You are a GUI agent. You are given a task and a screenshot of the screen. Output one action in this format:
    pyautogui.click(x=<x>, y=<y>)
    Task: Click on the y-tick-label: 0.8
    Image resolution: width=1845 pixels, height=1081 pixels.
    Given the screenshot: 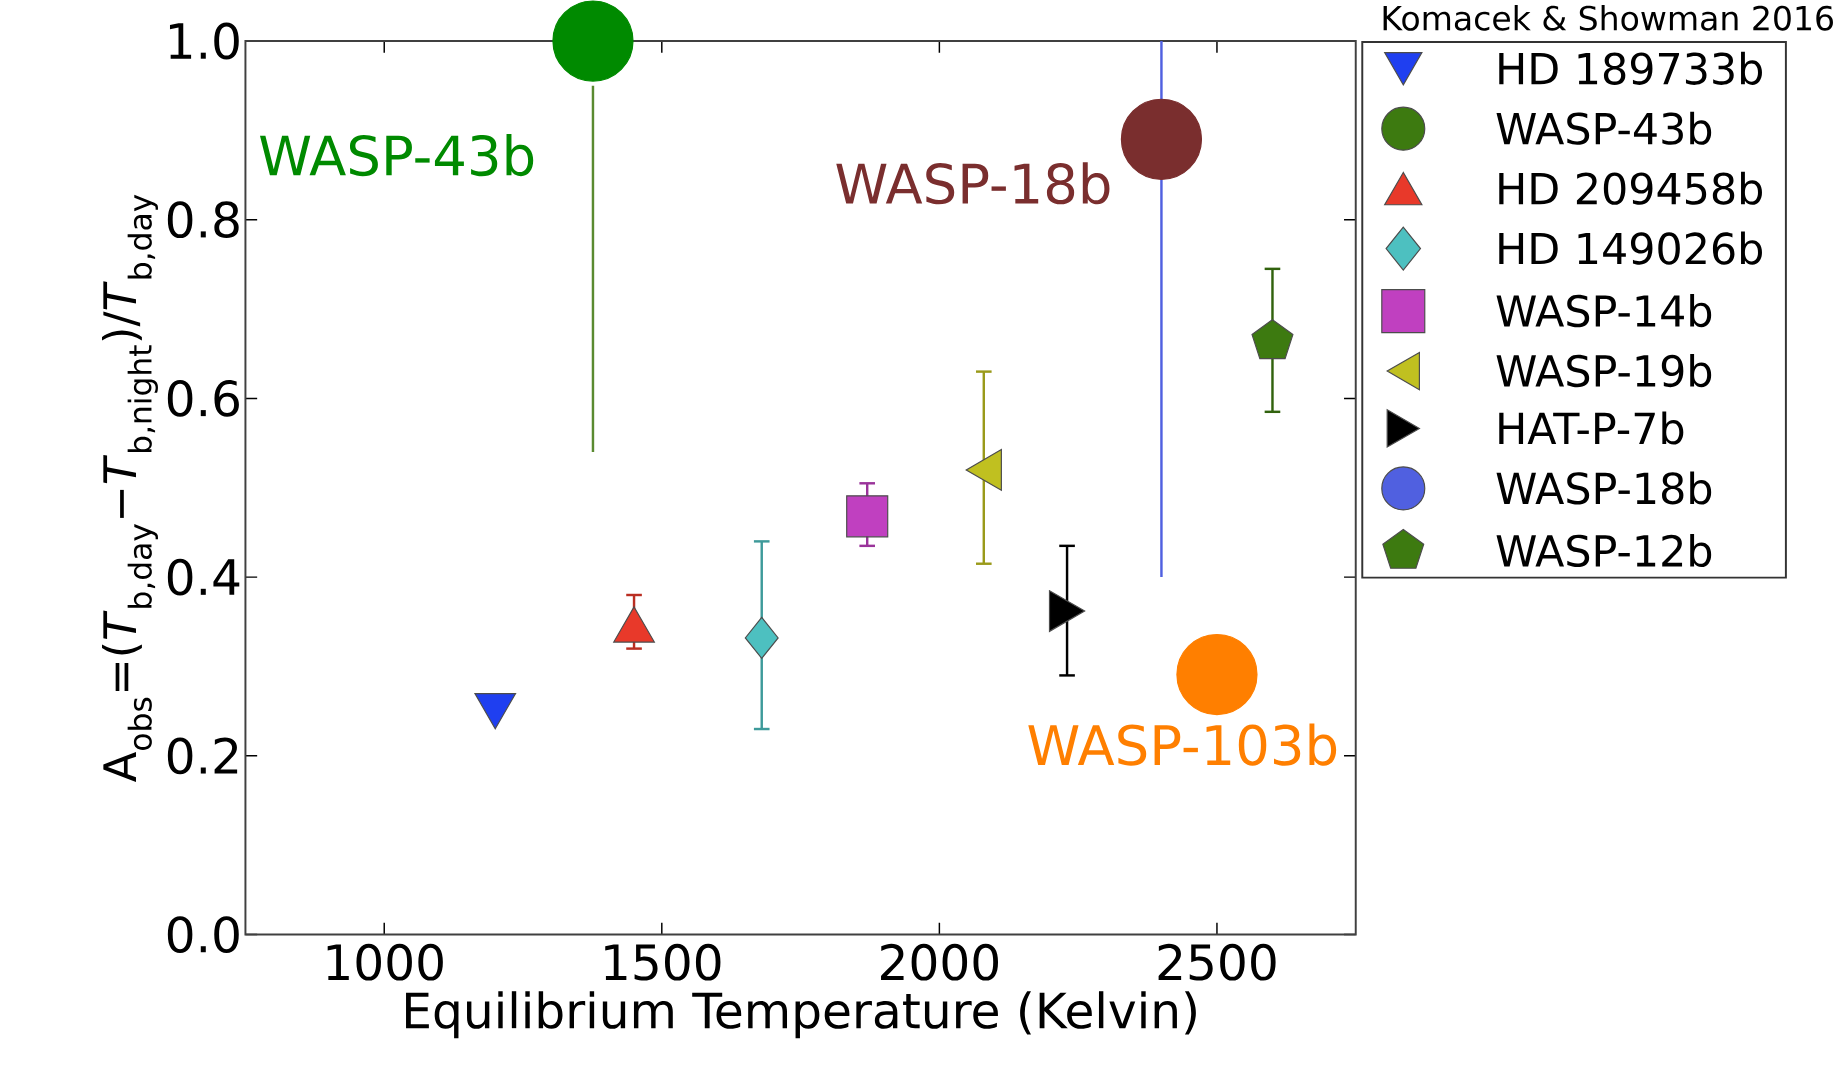 What is the action you would take?
    pyautogui.click(x=203, y=220)
    